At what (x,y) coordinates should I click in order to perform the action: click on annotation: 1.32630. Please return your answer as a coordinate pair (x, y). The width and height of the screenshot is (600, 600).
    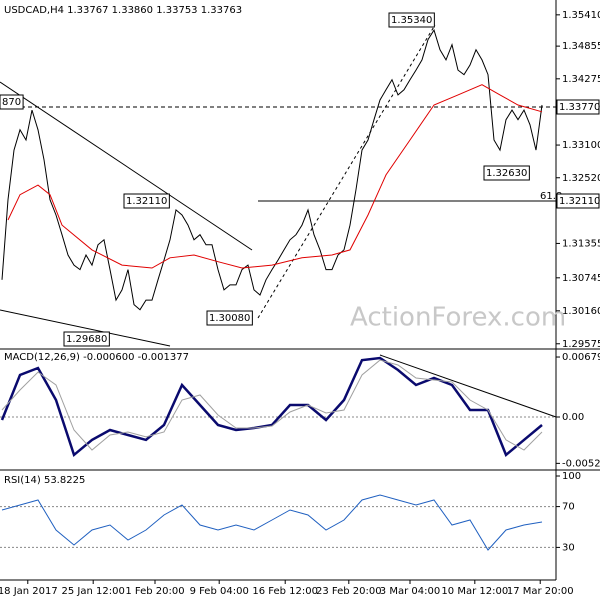
    Looking at the image, I should click on (506, 173).